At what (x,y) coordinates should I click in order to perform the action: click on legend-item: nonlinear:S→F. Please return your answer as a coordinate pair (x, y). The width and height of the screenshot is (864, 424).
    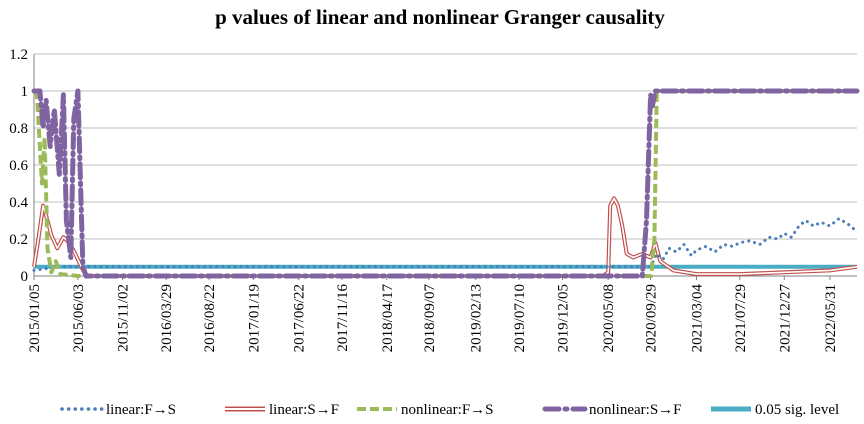
    Looking at the image, I should click on (612, 410).